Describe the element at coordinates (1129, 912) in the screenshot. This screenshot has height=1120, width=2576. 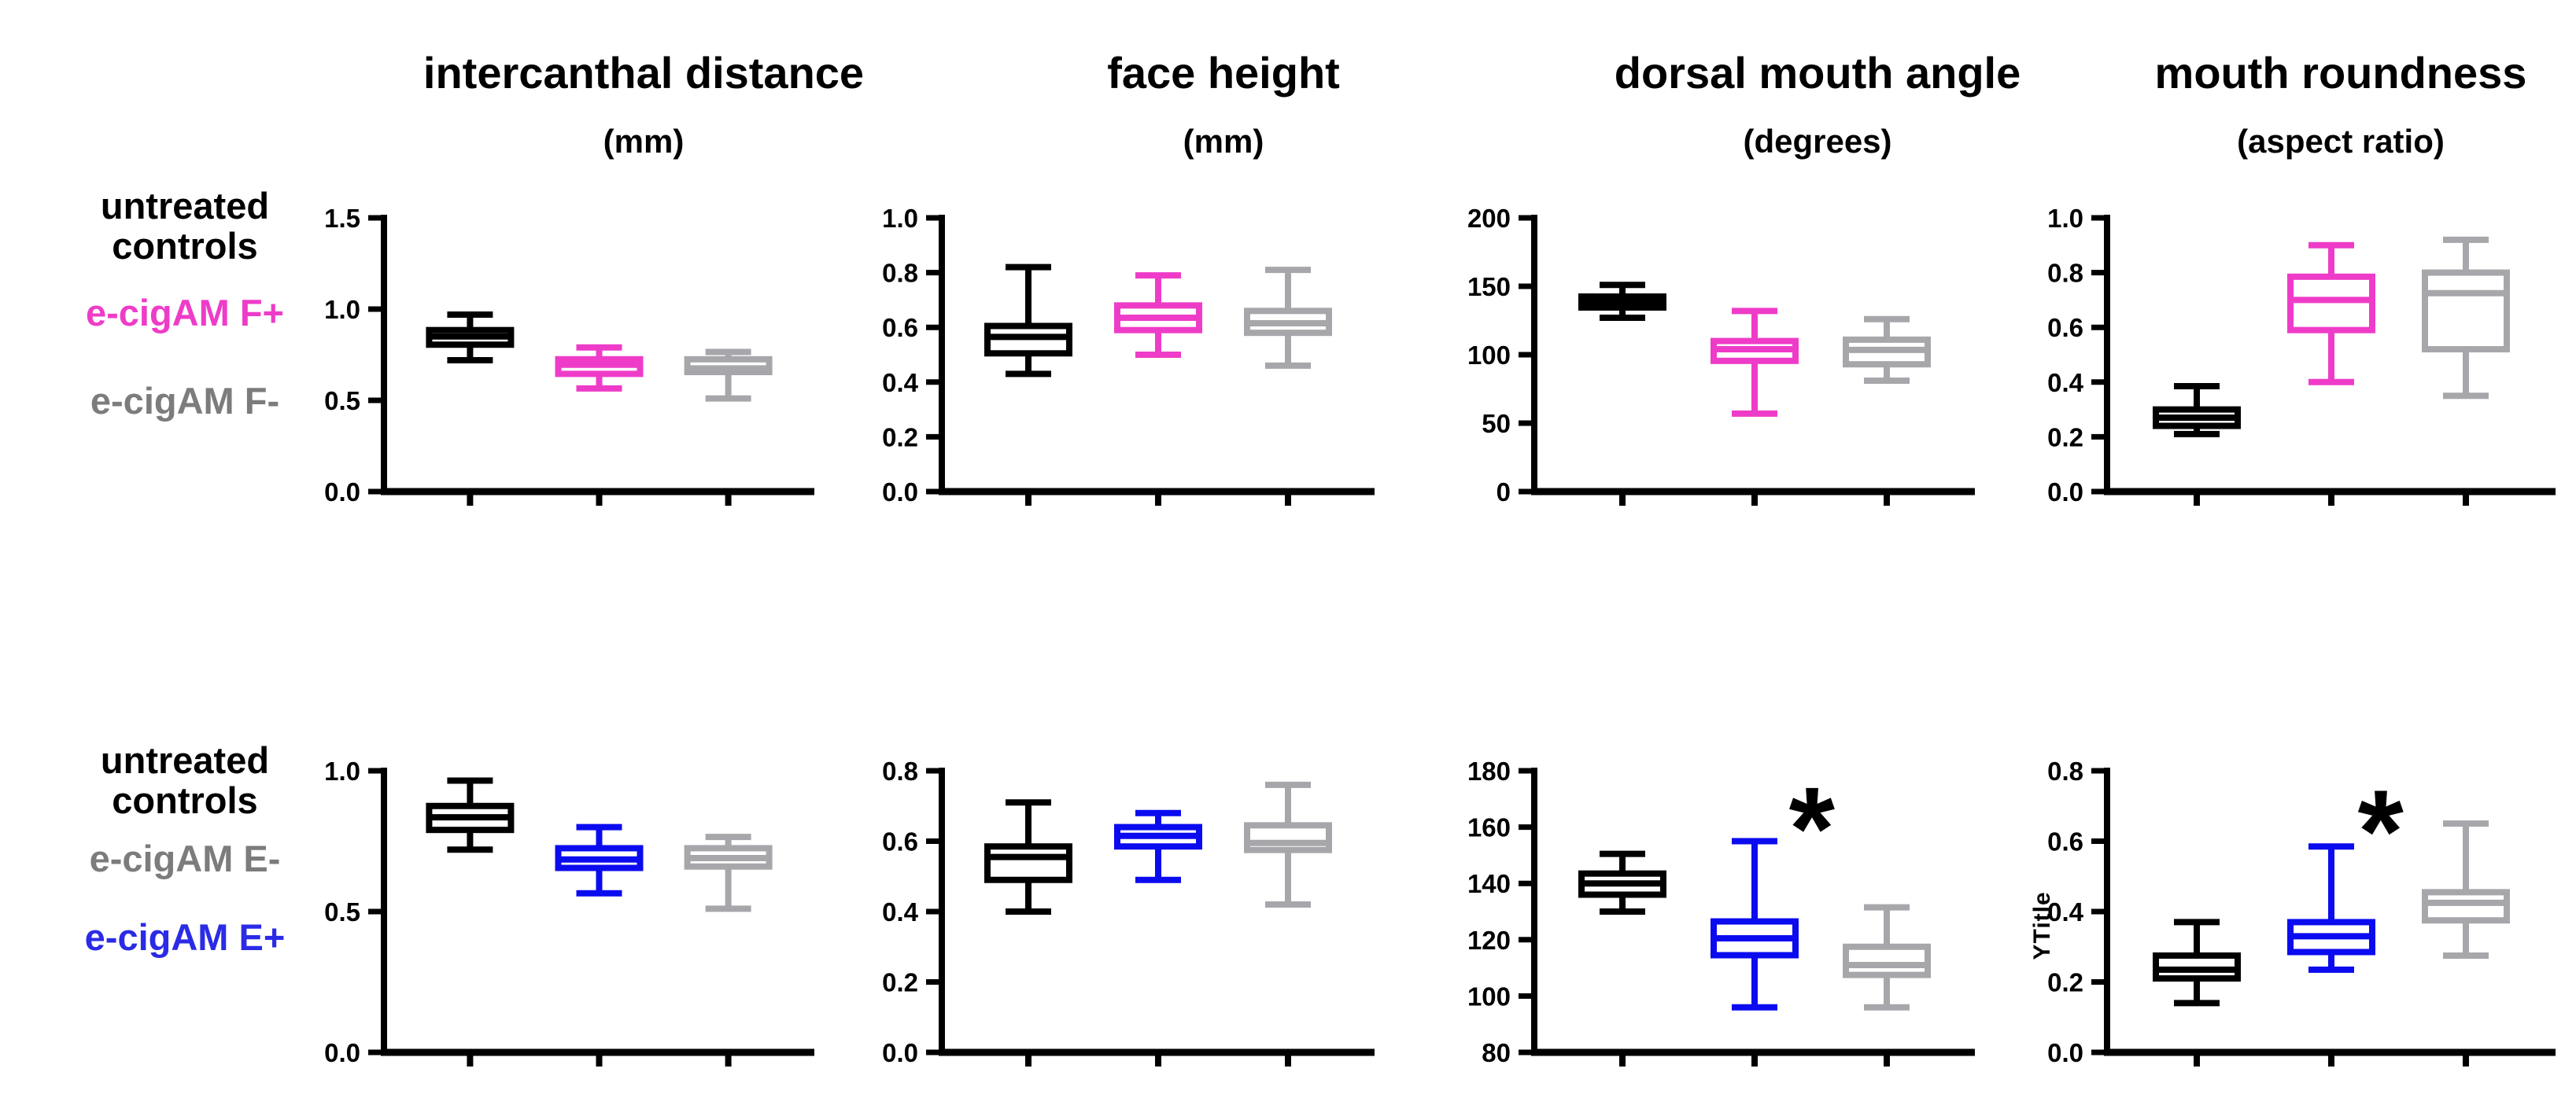
I see `boxplot-svg: 0.0 0.2 0.4 0.6 0.8` at that location.